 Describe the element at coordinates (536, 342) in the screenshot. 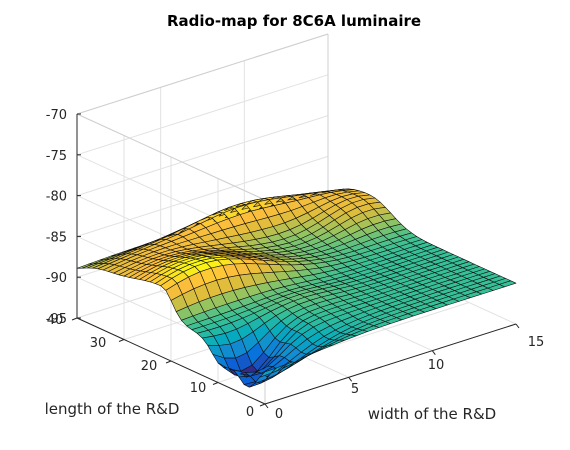

I see `x-tick-label: 15` at that location.